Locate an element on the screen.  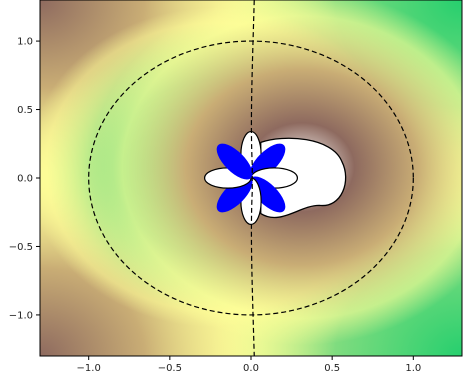
y-tick-label: −0.5 is located at coordinates (21, 247).